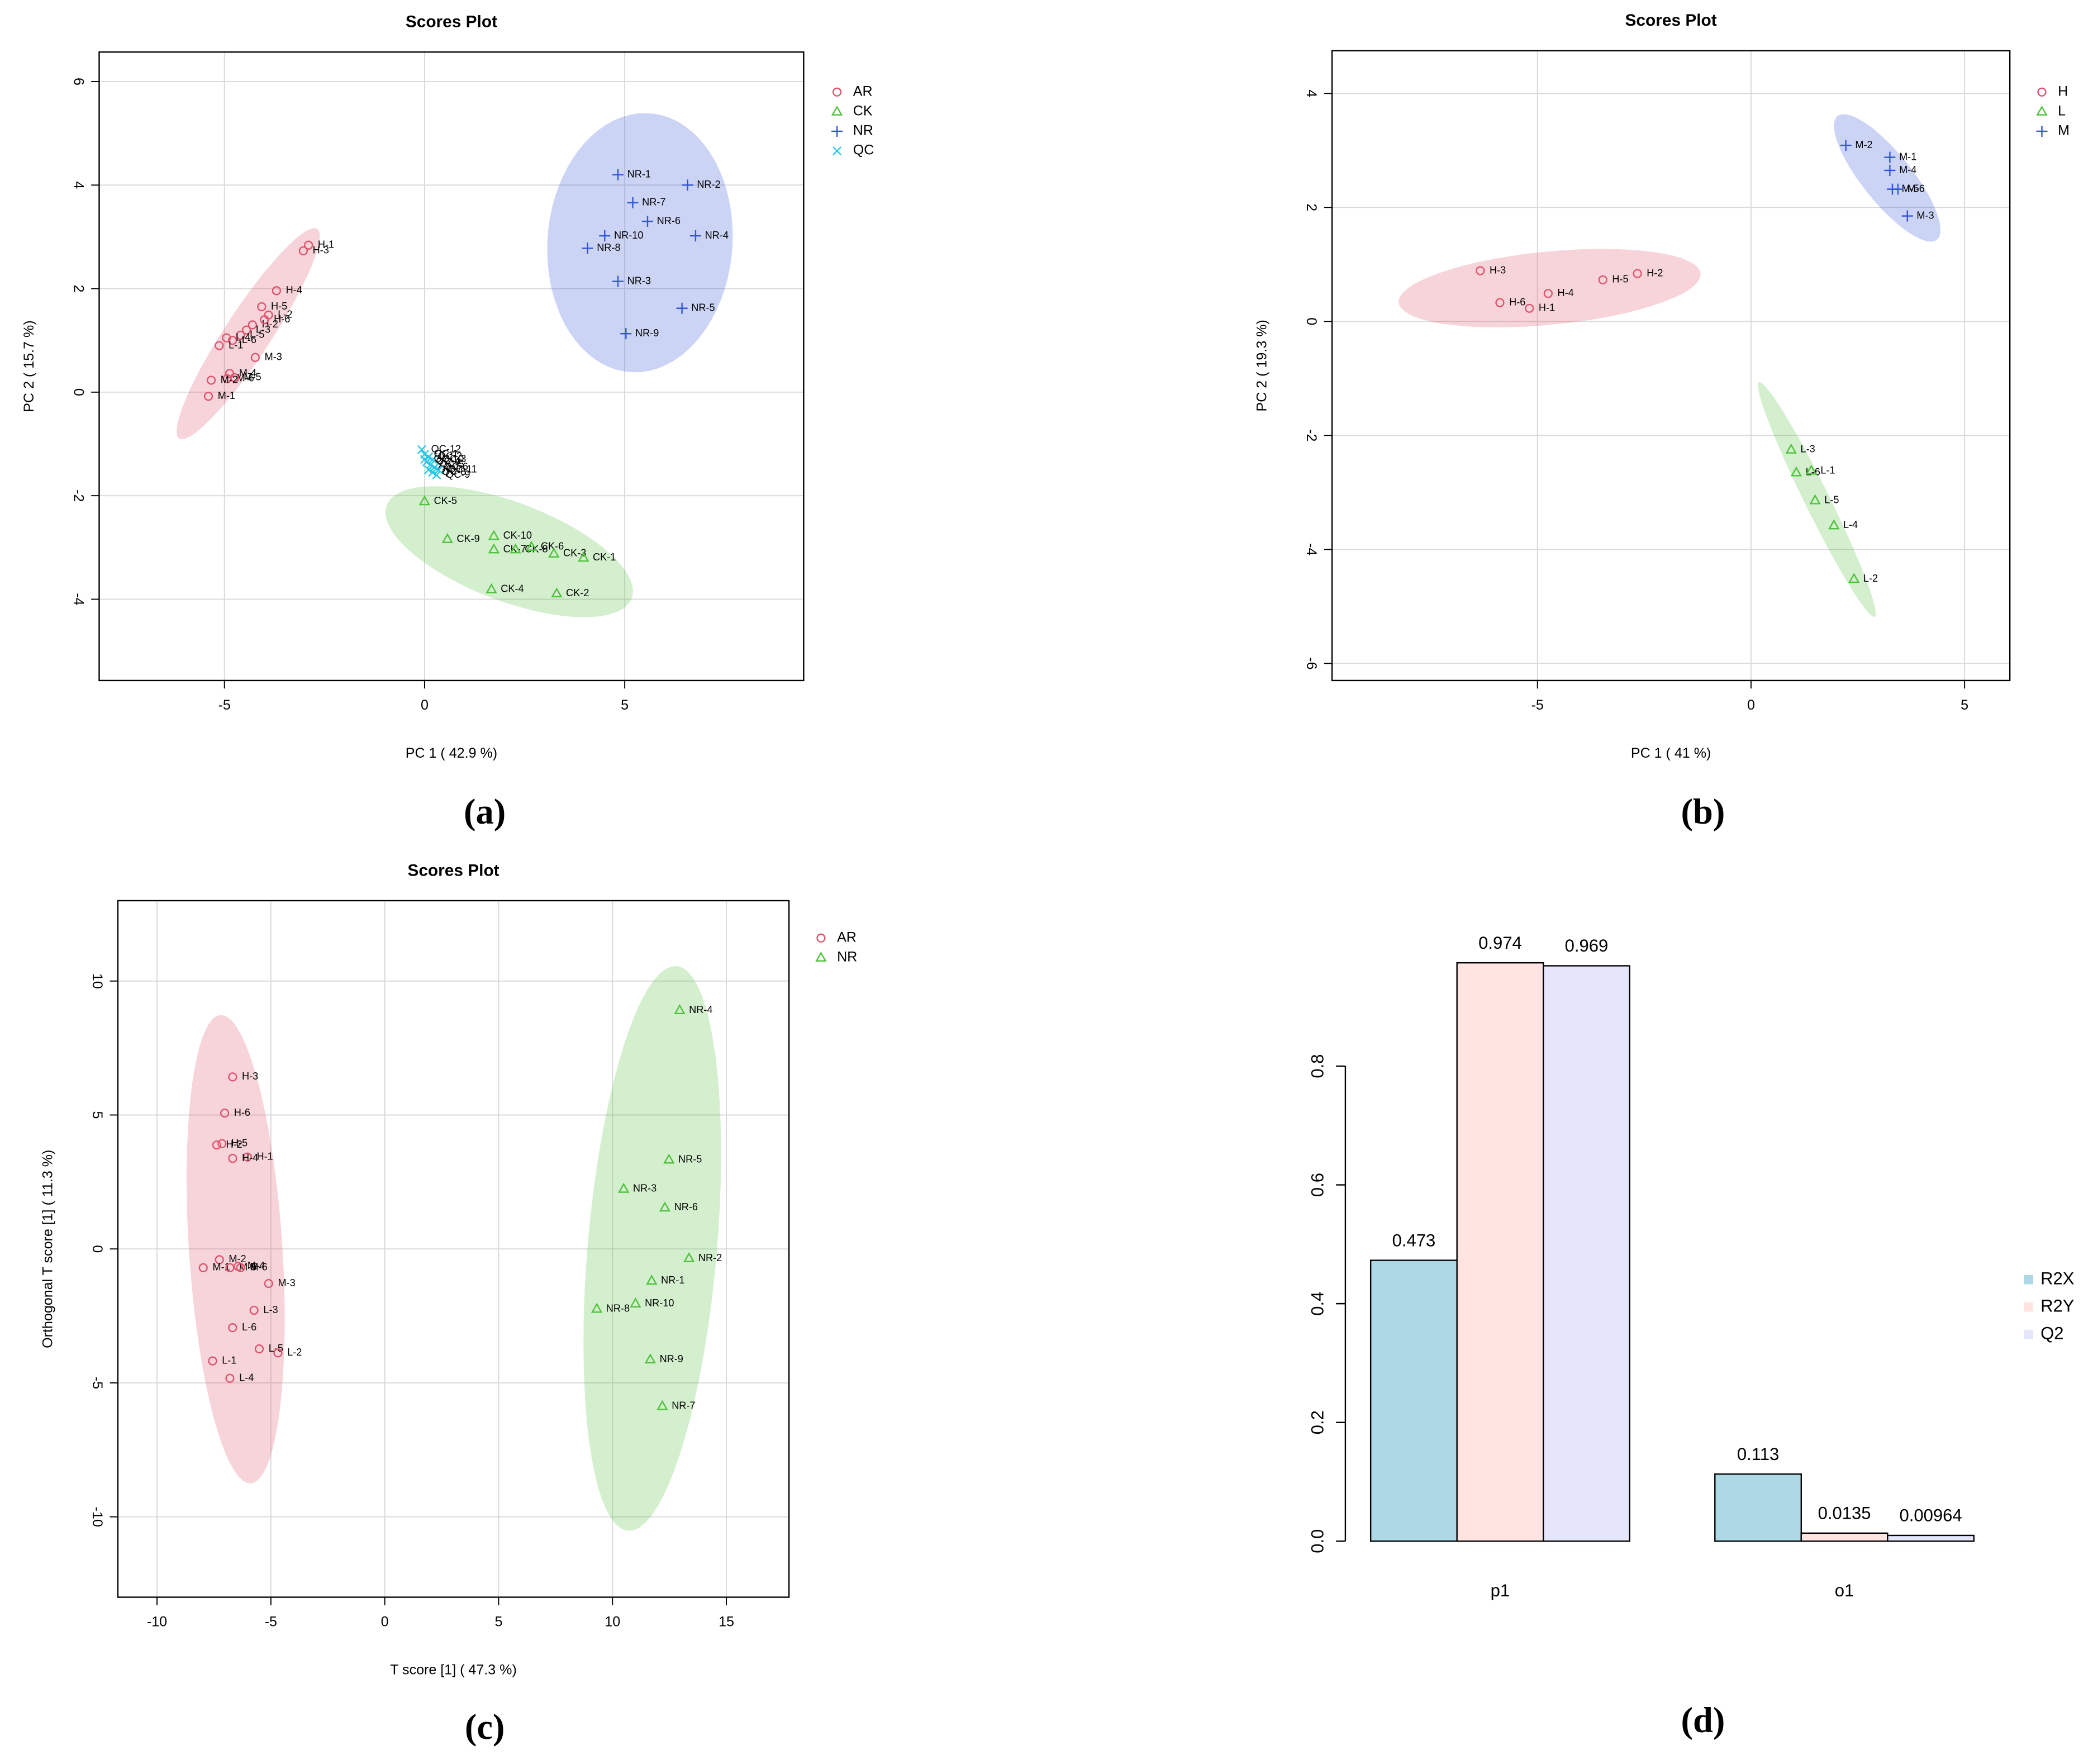 The height and width of the screenshot is (1764, 2093). I want to click on legend-label: NR, so click(847, 957).